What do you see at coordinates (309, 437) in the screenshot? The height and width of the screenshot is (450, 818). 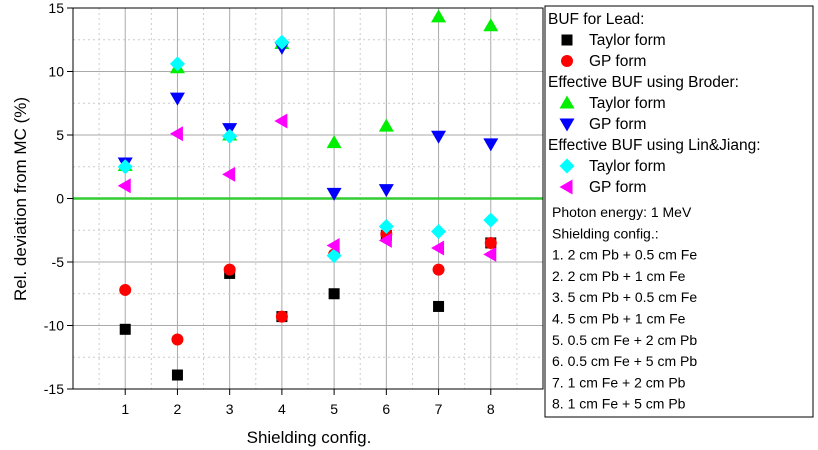 I see `x-axis-label: Shielding config.` at bounding box center [309, 437].